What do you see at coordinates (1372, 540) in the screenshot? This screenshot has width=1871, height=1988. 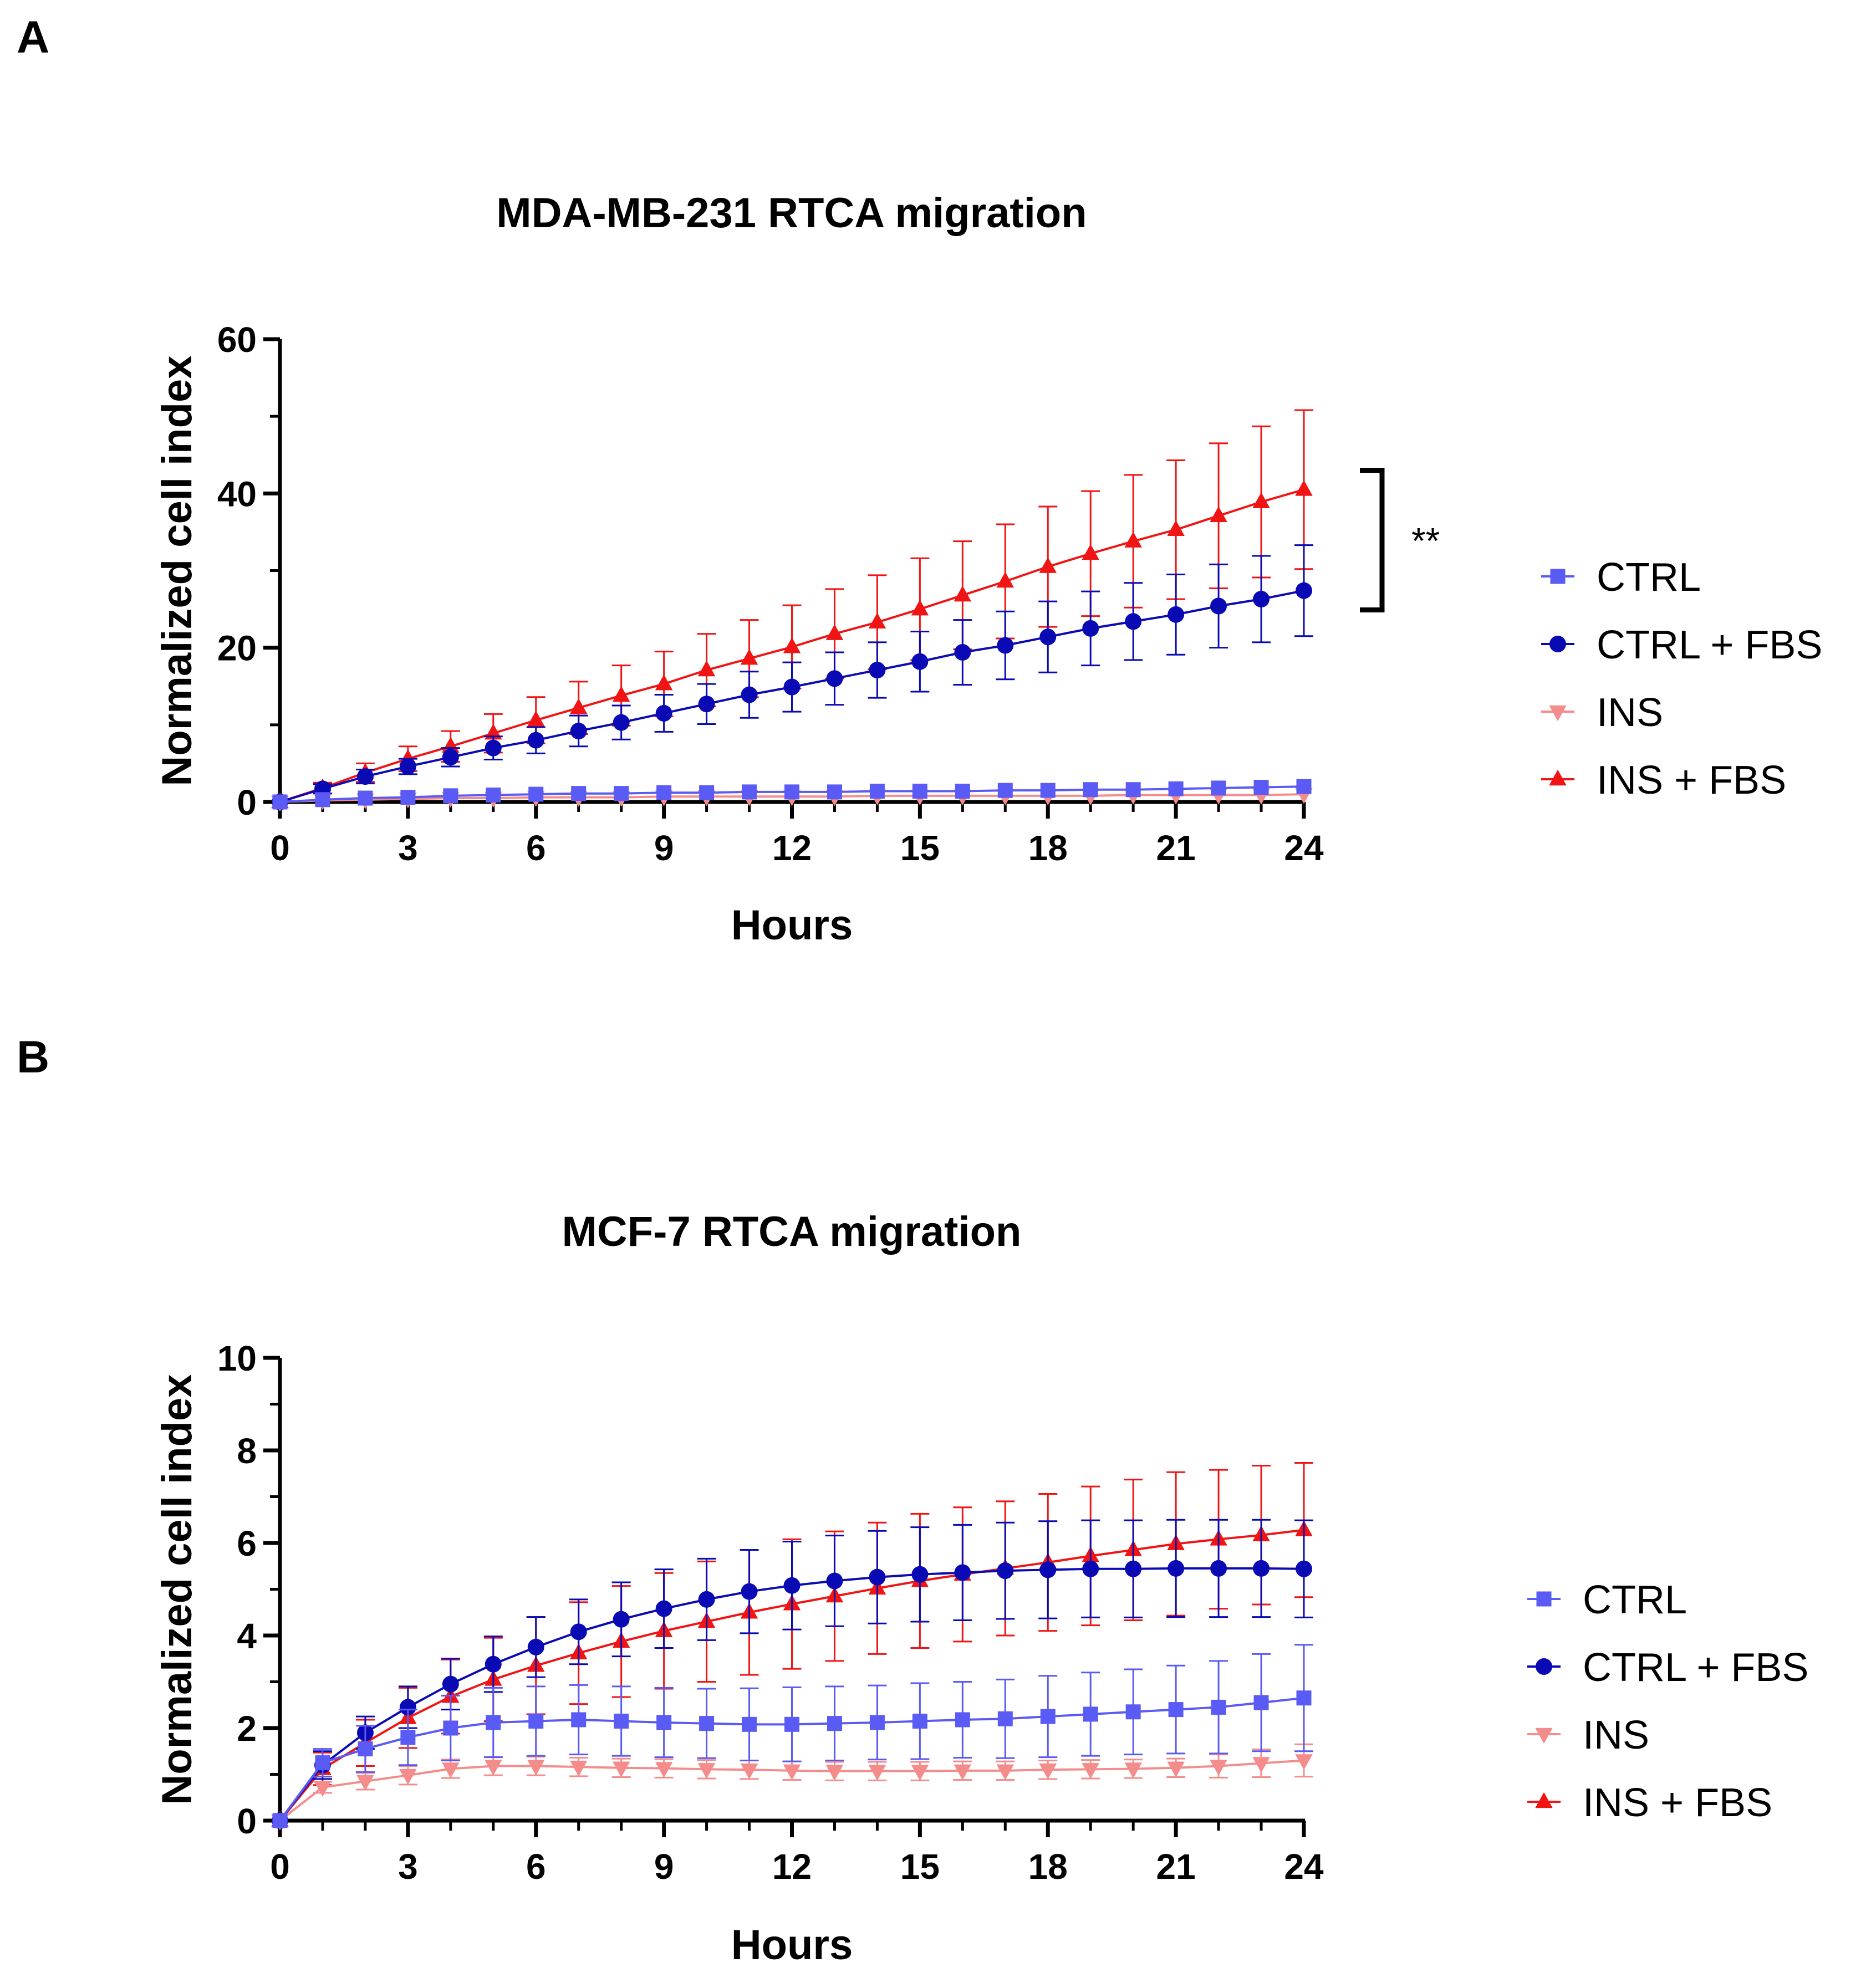 I see `bracket-line` at bounding box center [1372, 540].